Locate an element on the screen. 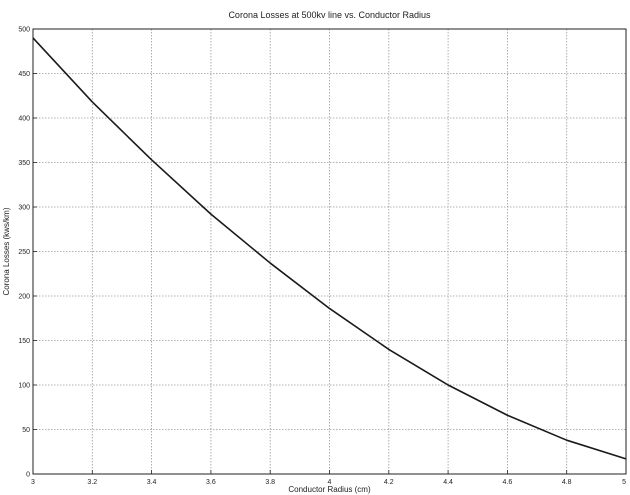 The image size is (630, 495). x-tick-label: 4.6 is located at coordinates (508, 482).